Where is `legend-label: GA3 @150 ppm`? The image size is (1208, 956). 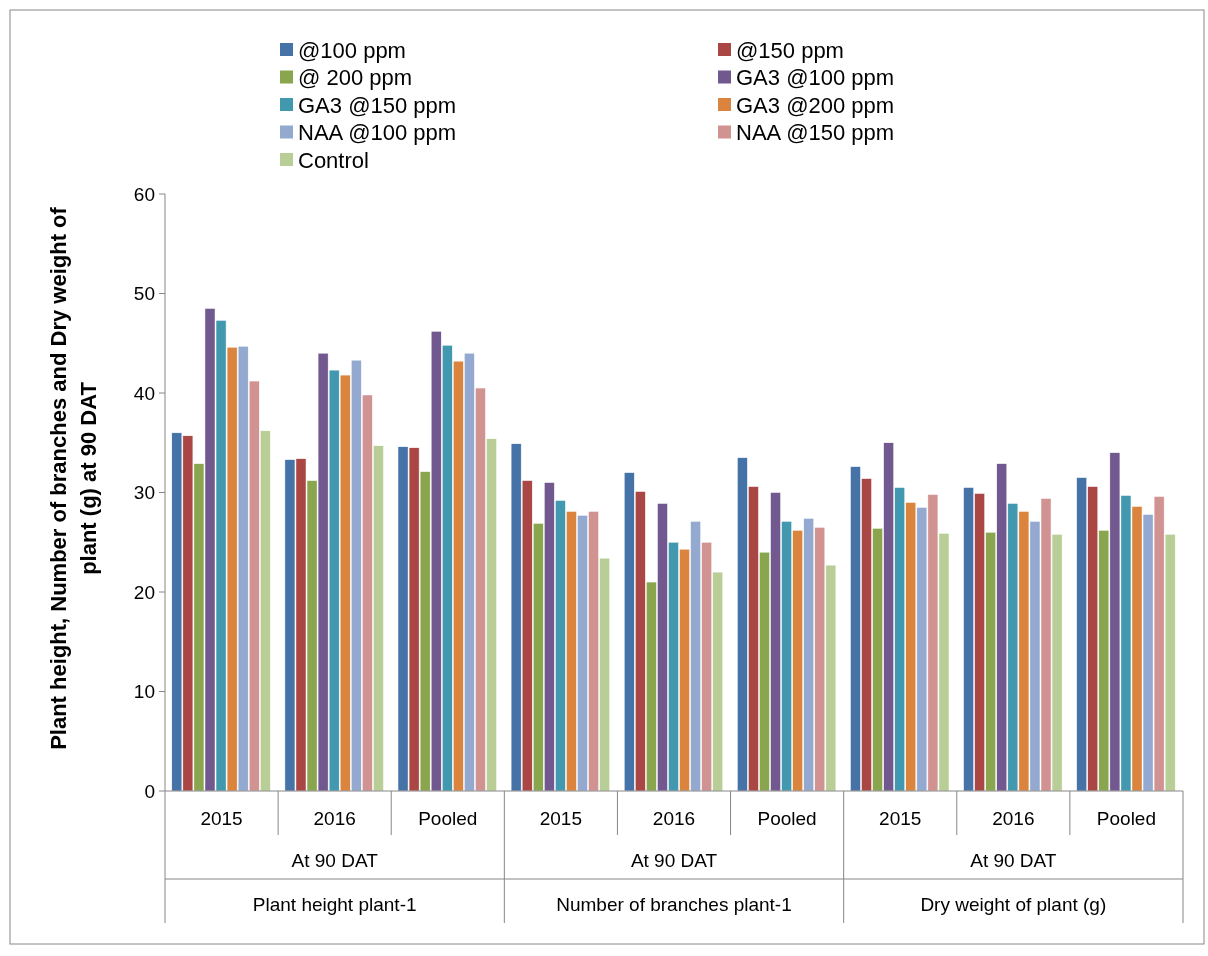
legend-label: GA3 @150 ppm is located at coordinates (377, 105).